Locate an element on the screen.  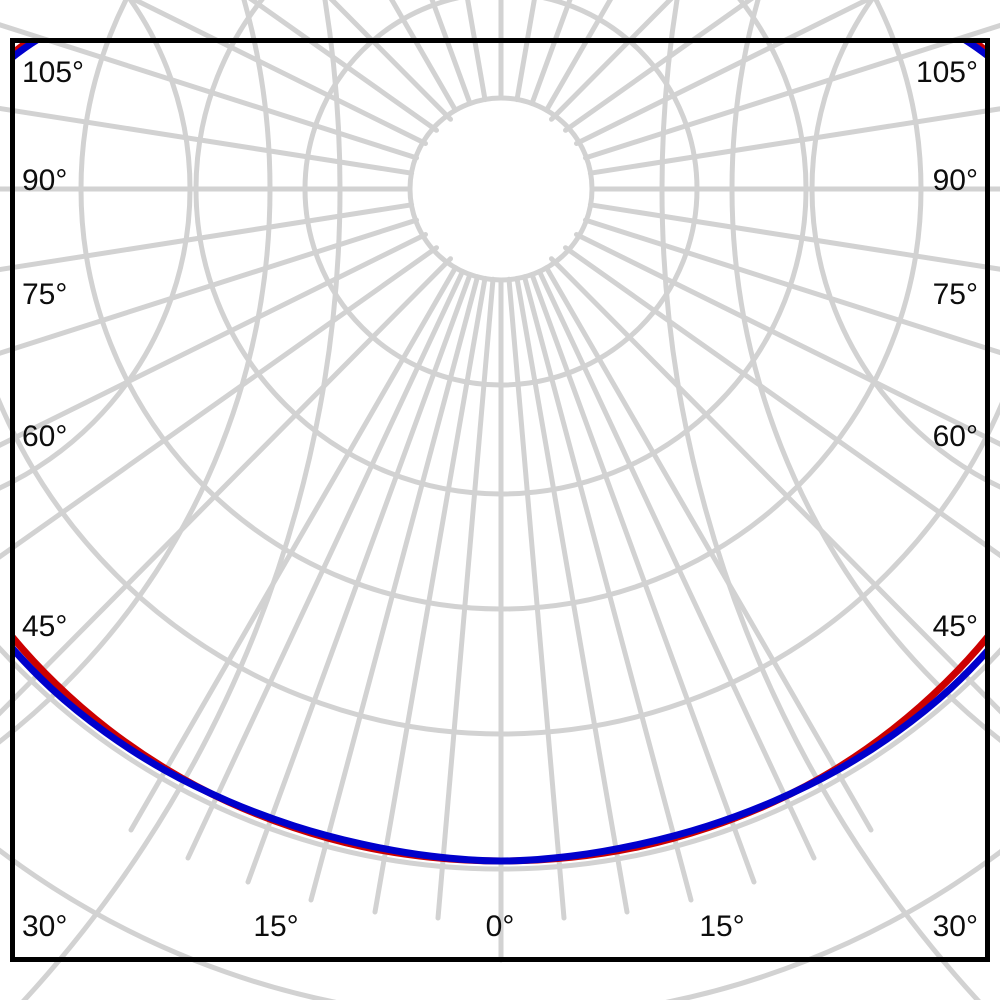
axis-label-right-105: 105° is located at coordinates (947, 72).